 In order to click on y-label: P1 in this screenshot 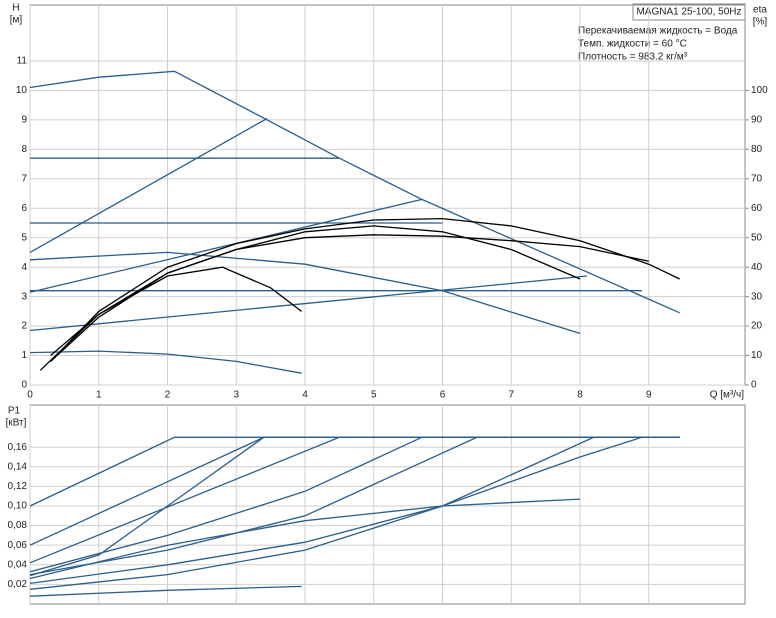, I will do `click(14, 411)`.